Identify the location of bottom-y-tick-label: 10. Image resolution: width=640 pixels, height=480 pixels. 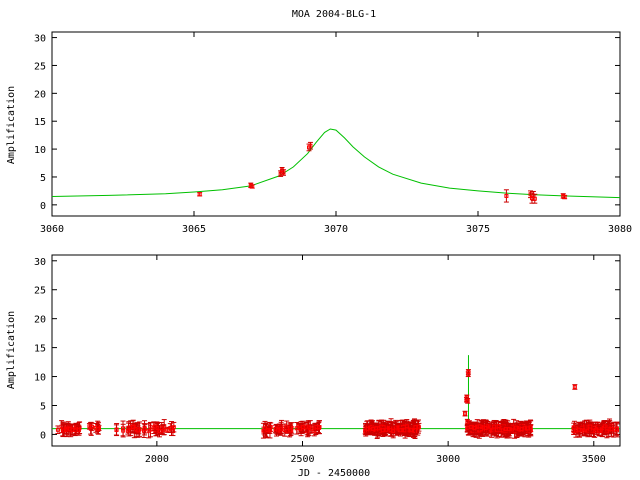
(40, 378).